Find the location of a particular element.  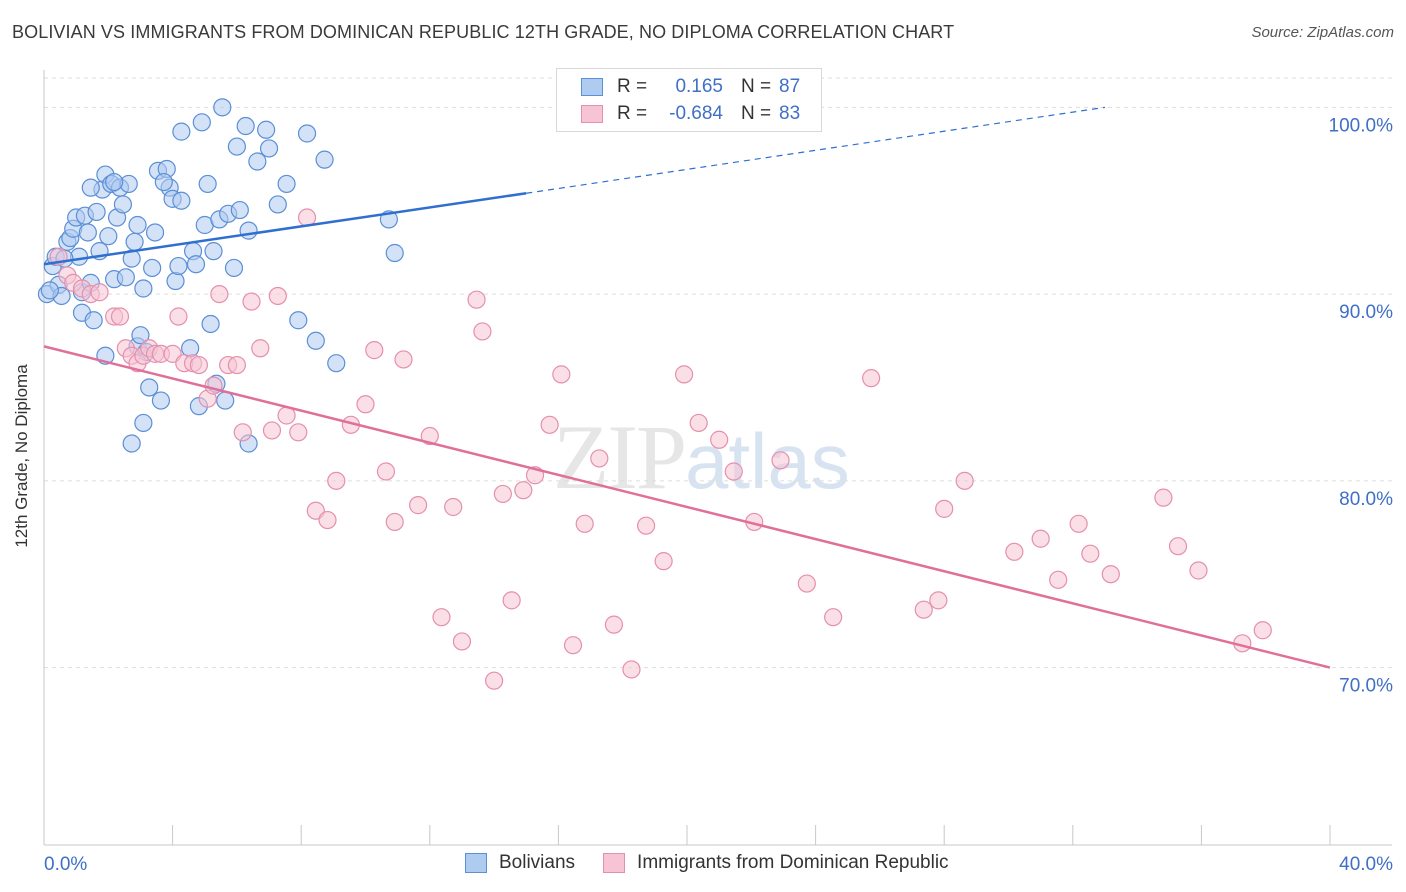

y-tick-label: 100.0% is located at coordinates (1361, 125).